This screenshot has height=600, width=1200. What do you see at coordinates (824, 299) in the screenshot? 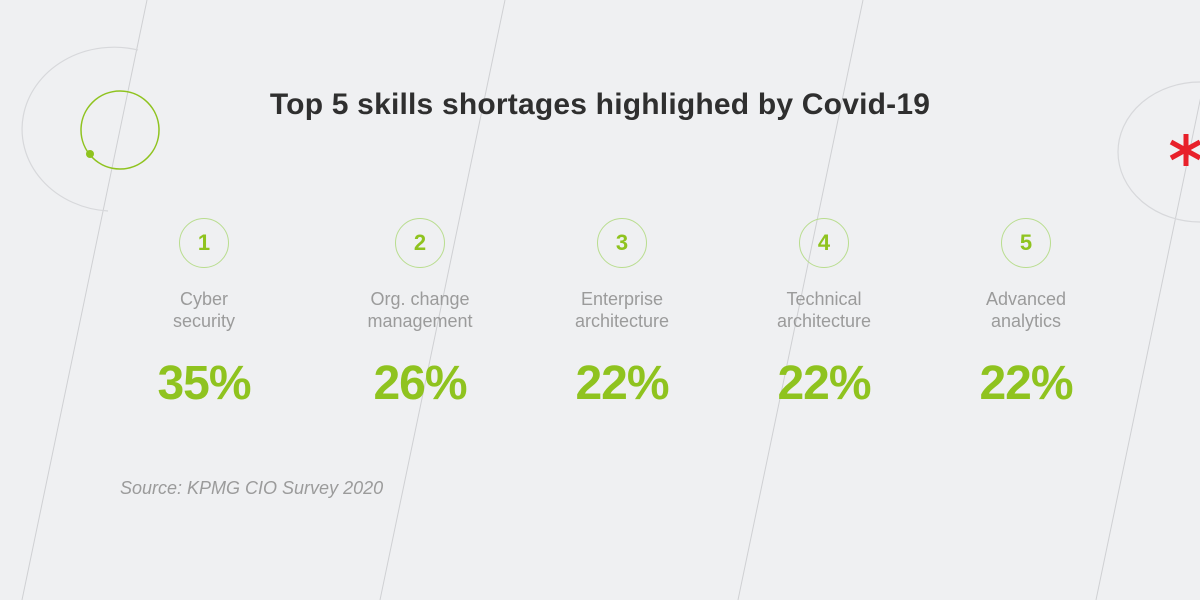
I see `skill-label-line: Technical` at bounding box center [824, 299].